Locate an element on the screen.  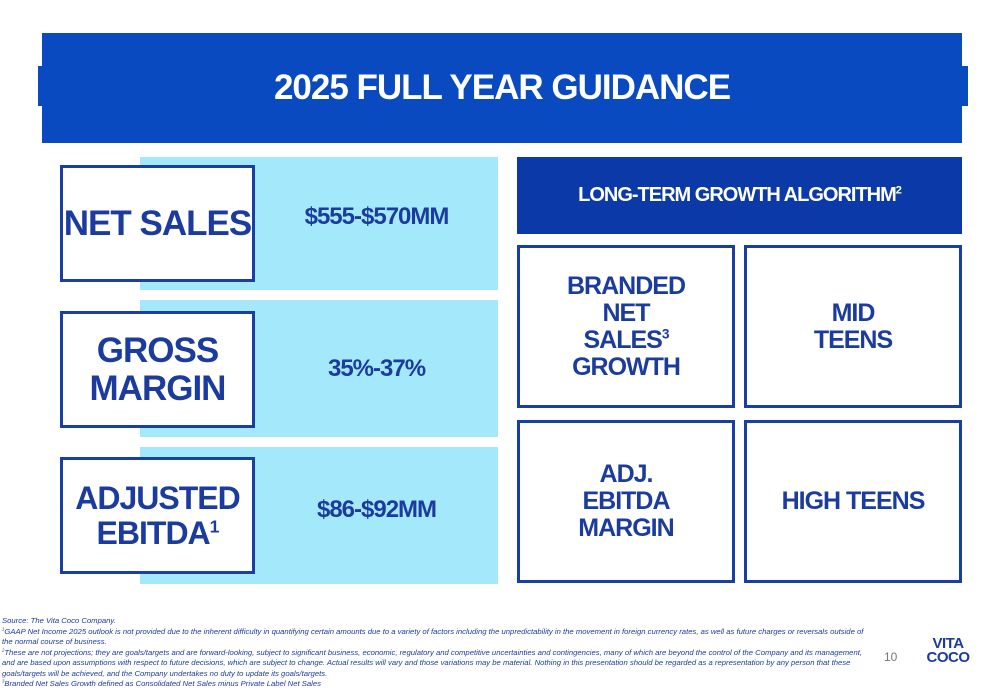
title: 2025 FULL YEAR GUIDANCE is located at coordinates (502, 88).